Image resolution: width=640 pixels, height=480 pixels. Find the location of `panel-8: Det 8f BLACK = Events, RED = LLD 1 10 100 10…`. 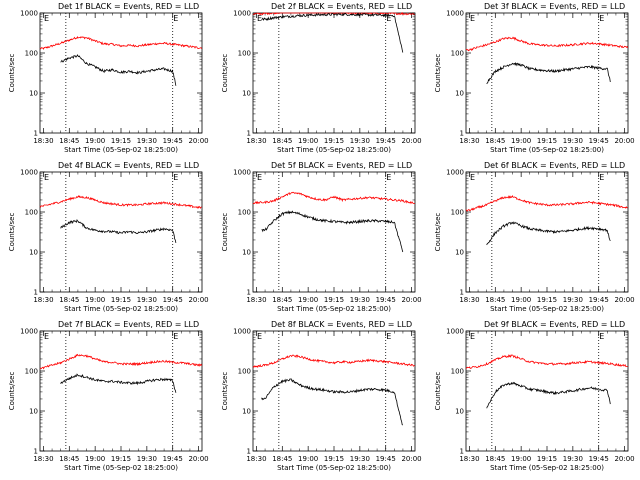

panel-8: Det 8f BLACK = Events, RED = LLD 1 10 100 10… is located at coordinates (321, 396).